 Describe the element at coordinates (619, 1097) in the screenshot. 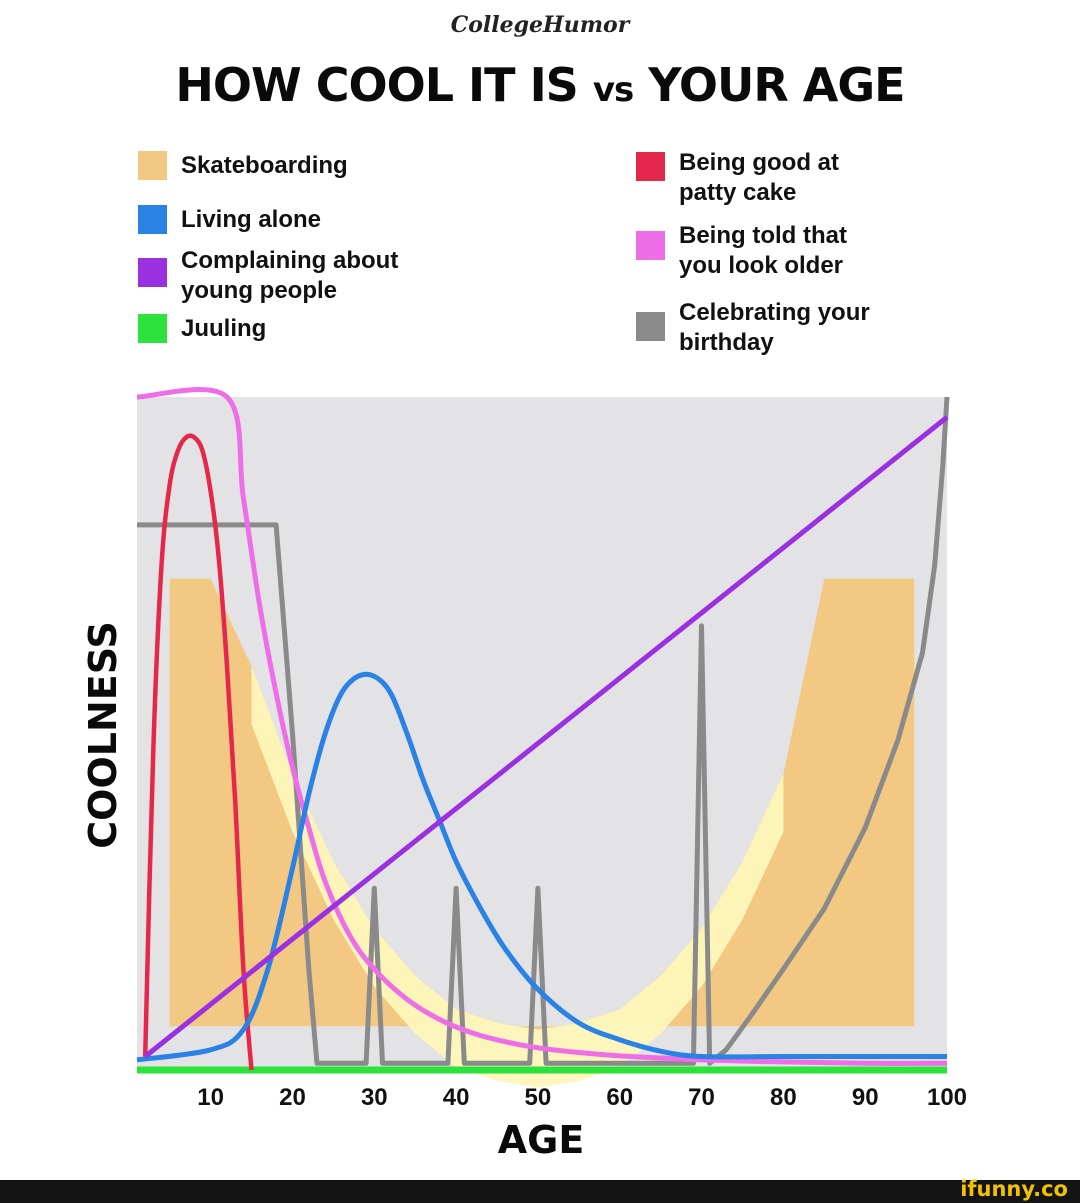

I see `x-tick-label: 60` at that location.